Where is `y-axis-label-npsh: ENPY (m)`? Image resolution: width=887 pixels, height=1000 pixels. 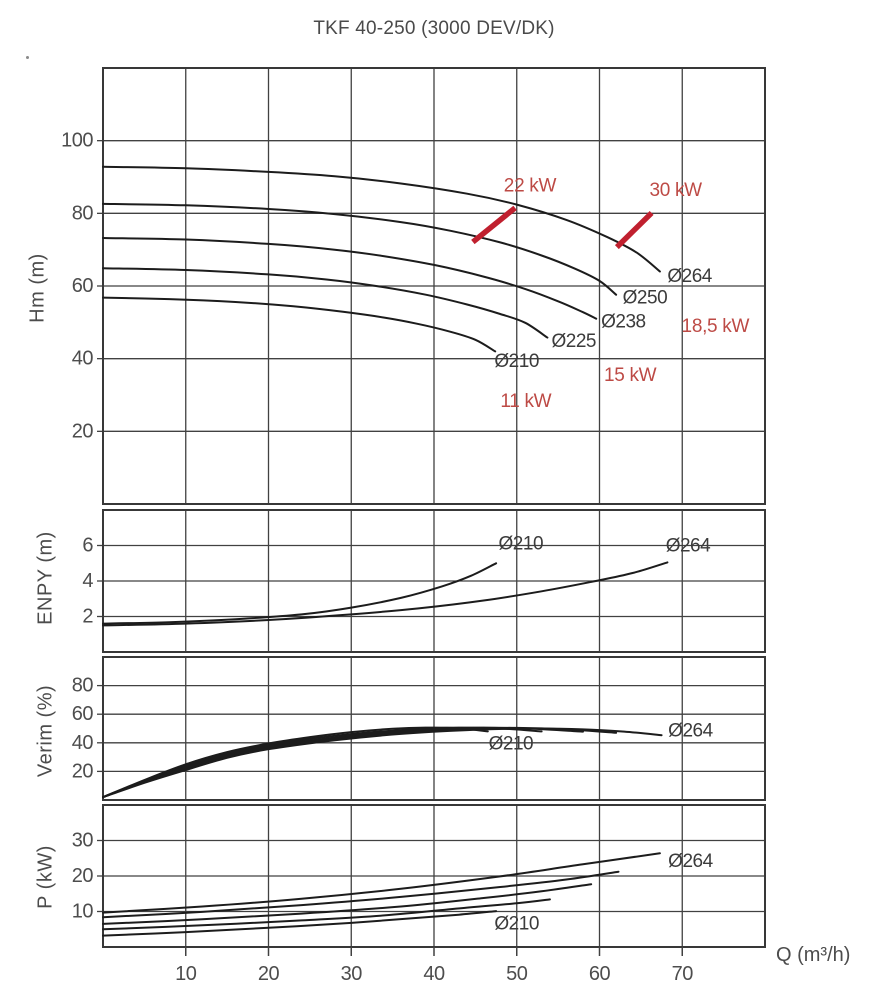
y-axis-label-npsh: ENPY (m) is located at coordinates (45, 578).